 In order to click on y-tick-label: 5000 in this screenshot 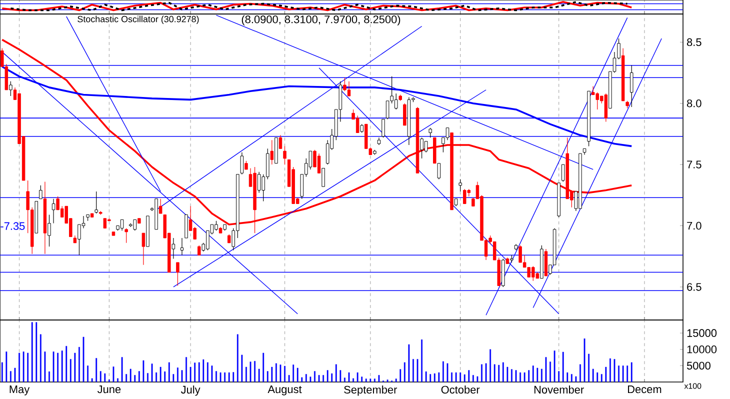, I will do `click(698, 366)`.